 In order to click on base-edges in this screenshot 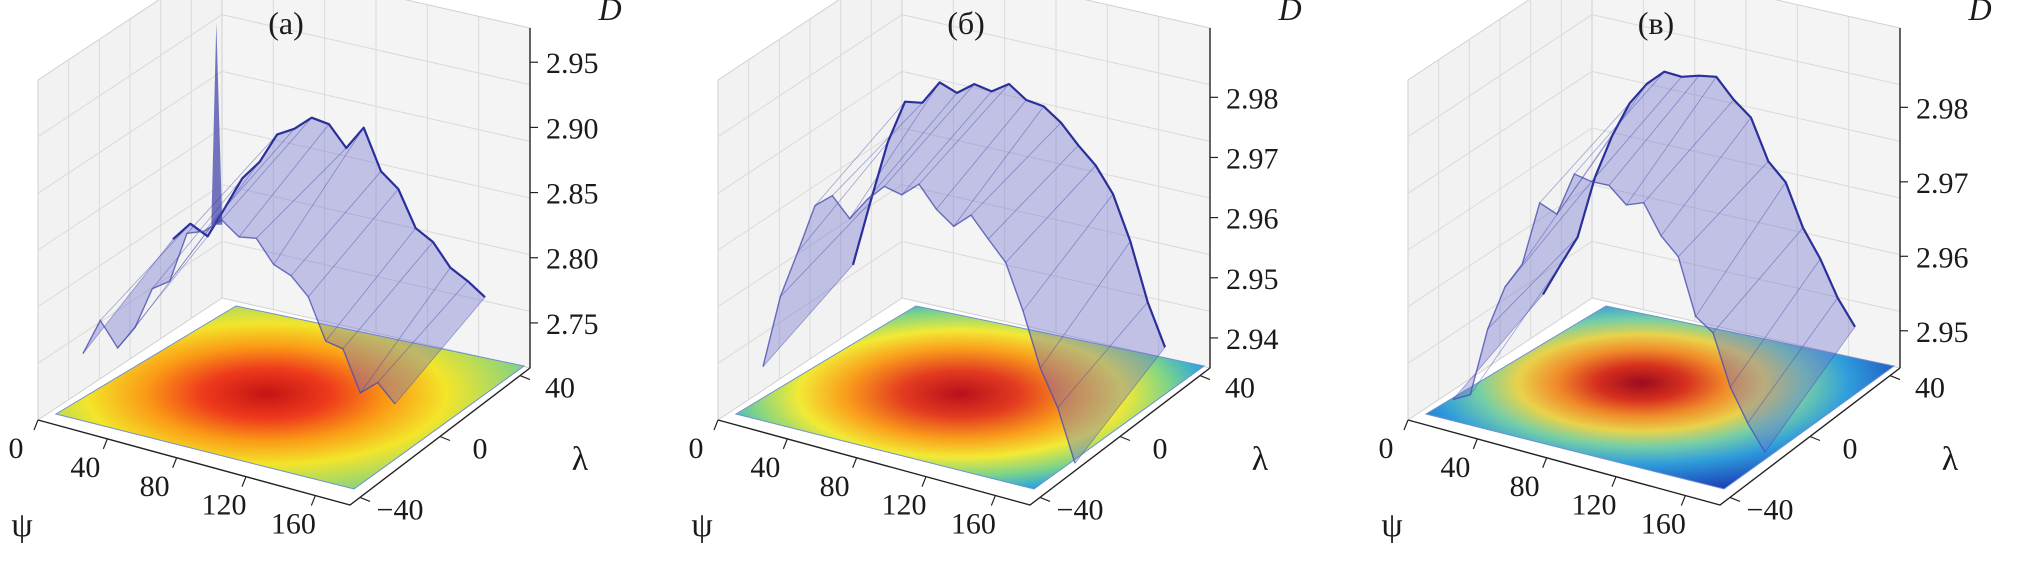, I will do `click(1654, 436)`.